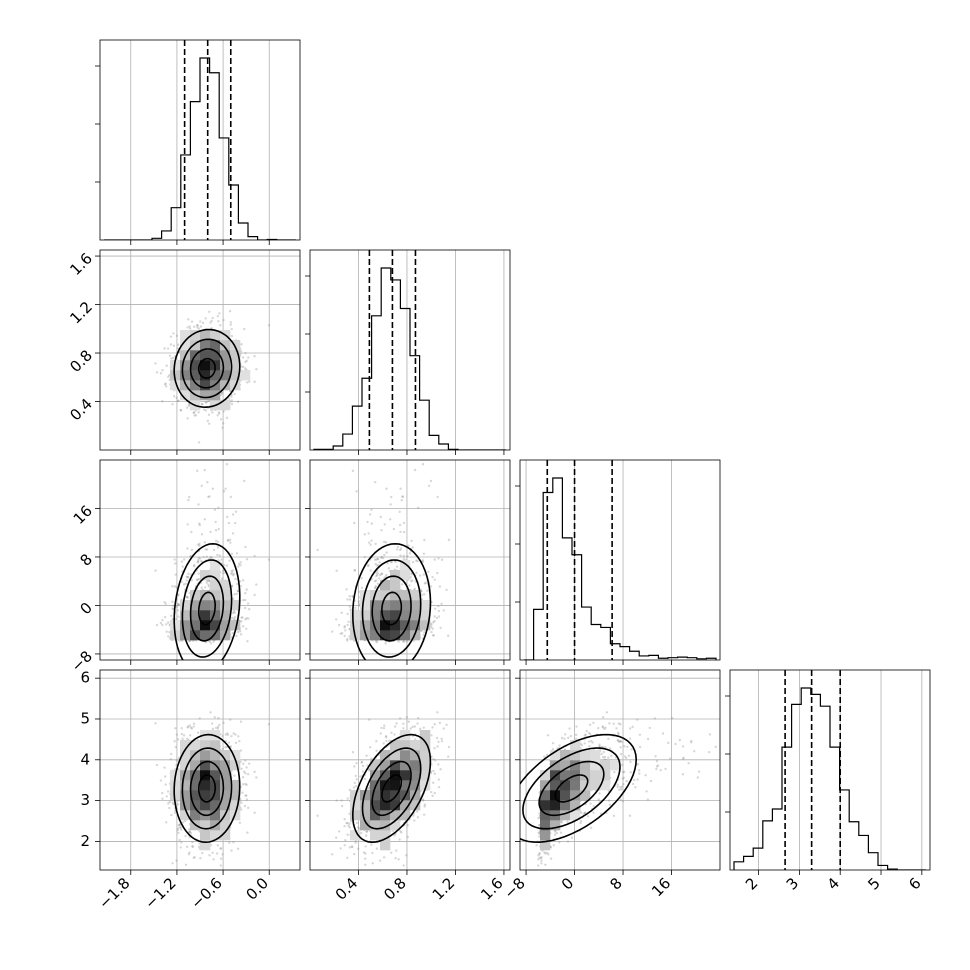  I want to click on panel-frame, so click(200, 560).